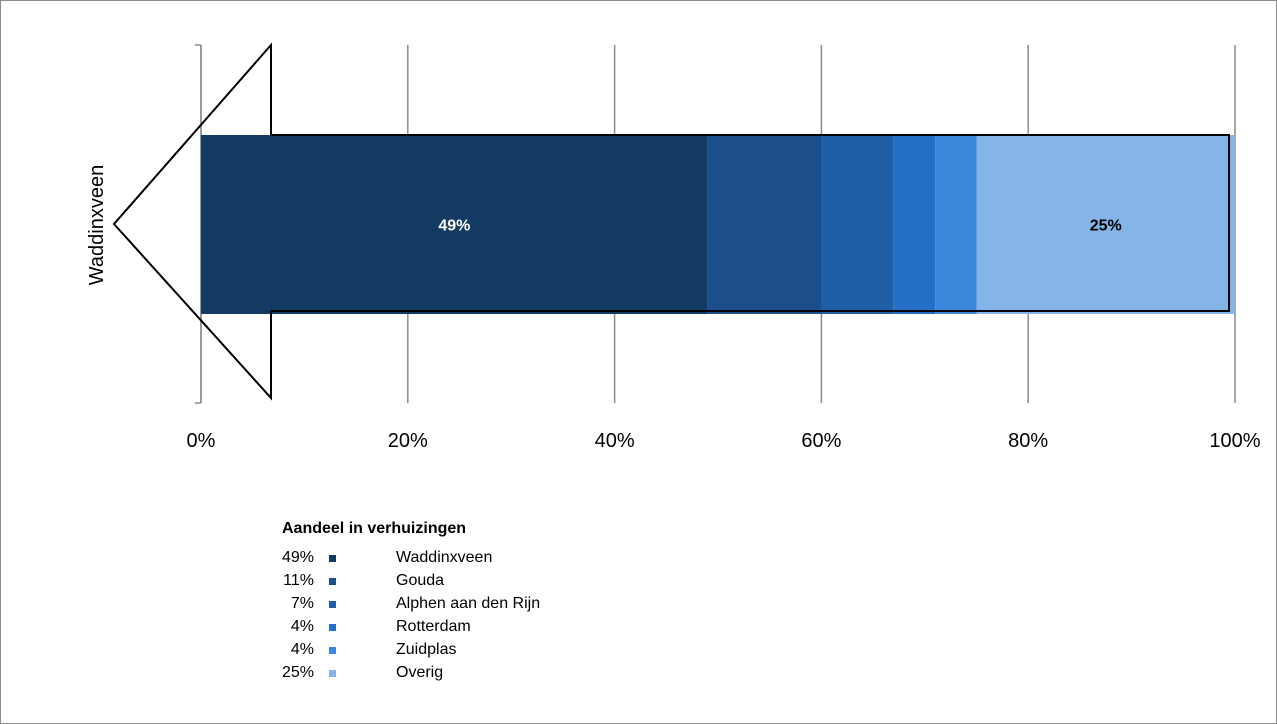  I want to click on x-tick-label: 100%, so click(1234, 441).